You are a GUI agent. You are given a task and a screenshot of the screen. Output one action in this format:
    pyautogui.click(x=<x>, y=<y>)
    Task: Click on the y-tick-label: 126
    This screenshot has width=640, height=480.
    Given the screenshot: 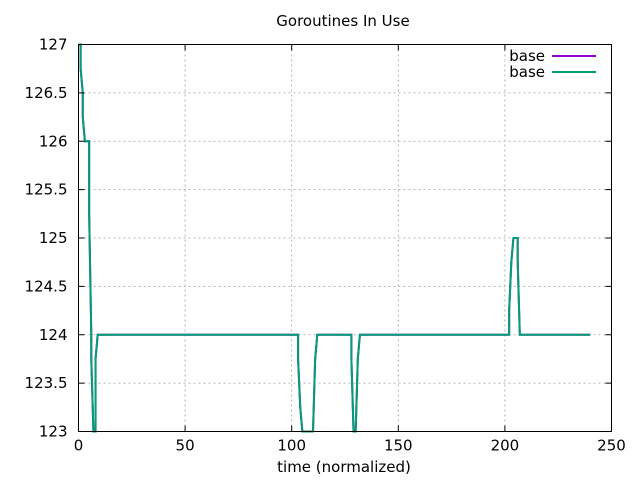 What is the action you would take?
    pyautogui.click(x=53, y=141)
    